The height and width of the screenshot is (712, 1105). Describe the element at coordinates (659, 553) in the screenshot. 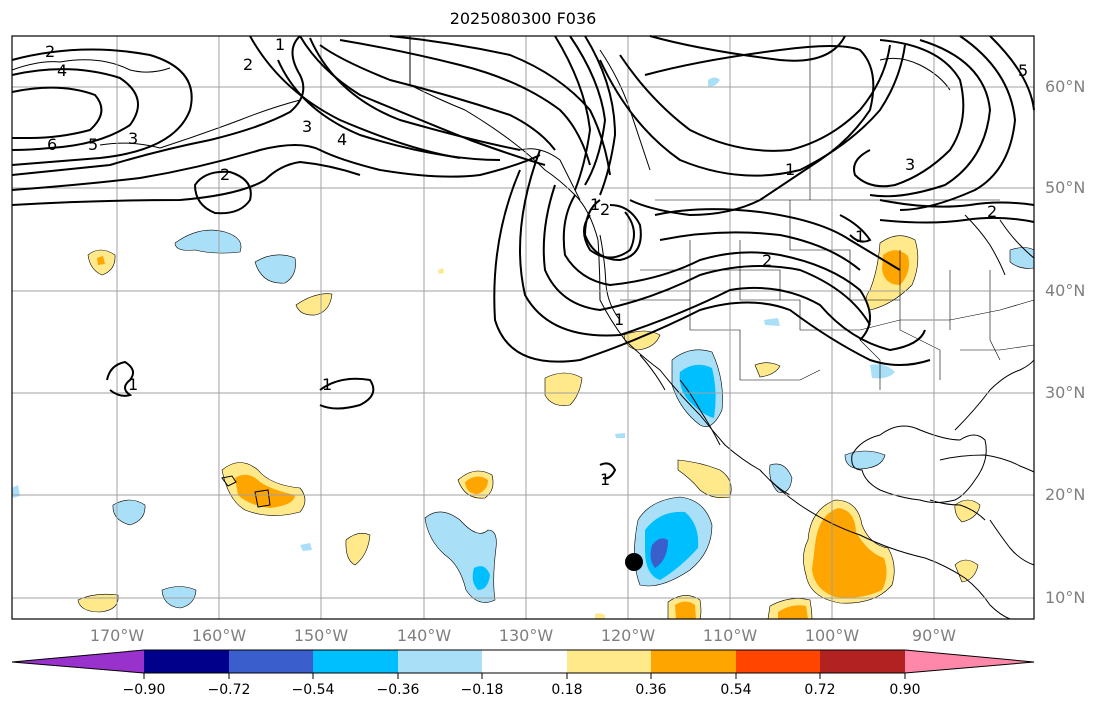

I see `blue-region-south-deep` at that location.